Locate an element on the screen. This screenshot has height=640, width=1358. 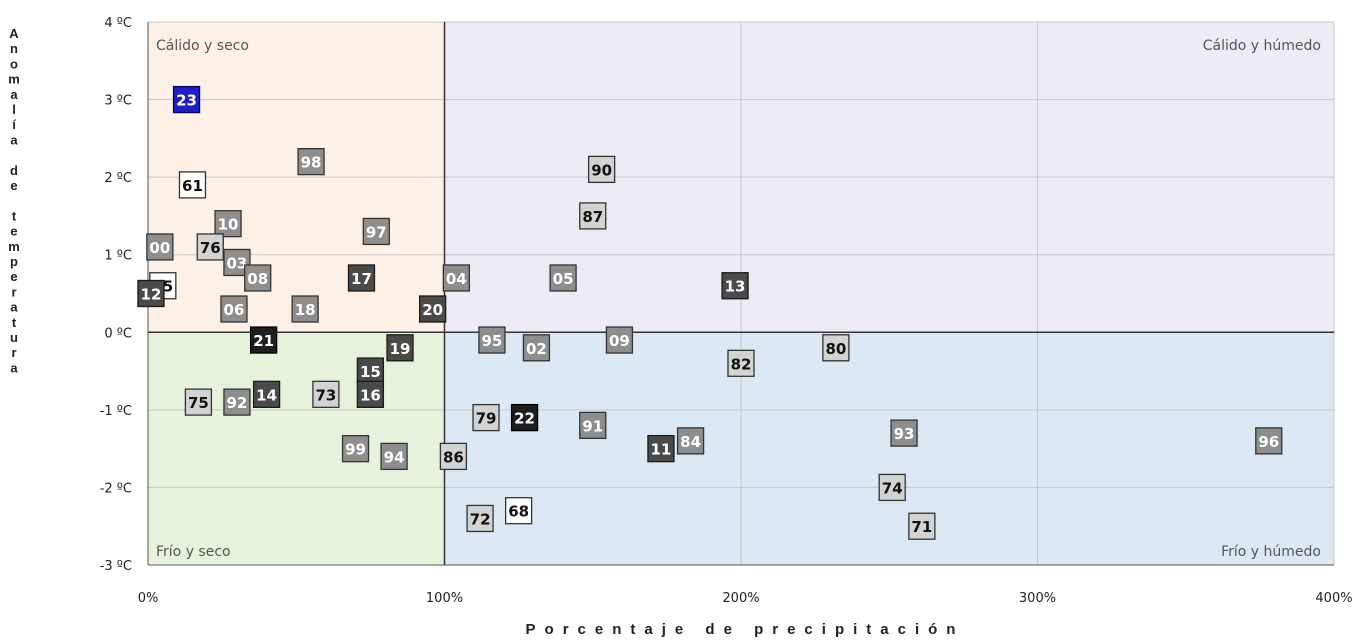
y-axis-title-char: a is located at coordinates (14, 307).